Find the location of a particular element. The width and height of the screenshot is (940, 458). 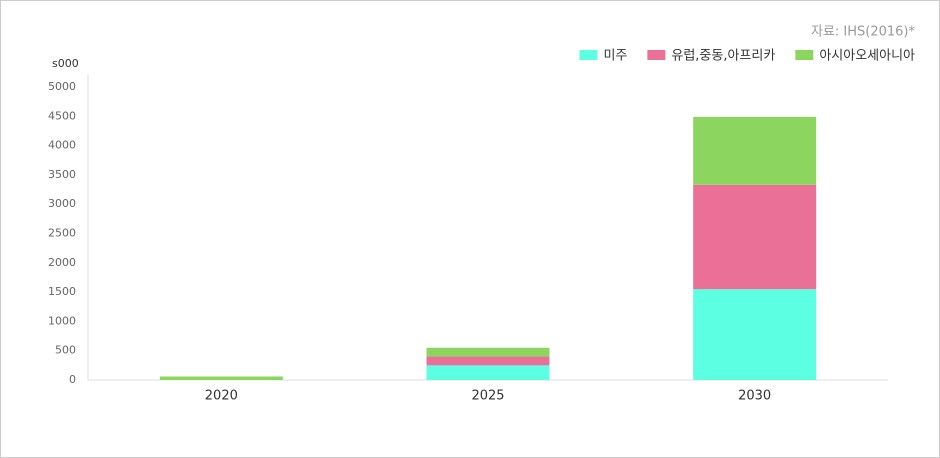

y-tick-label: 4500 is located at coordinates (62, 115).